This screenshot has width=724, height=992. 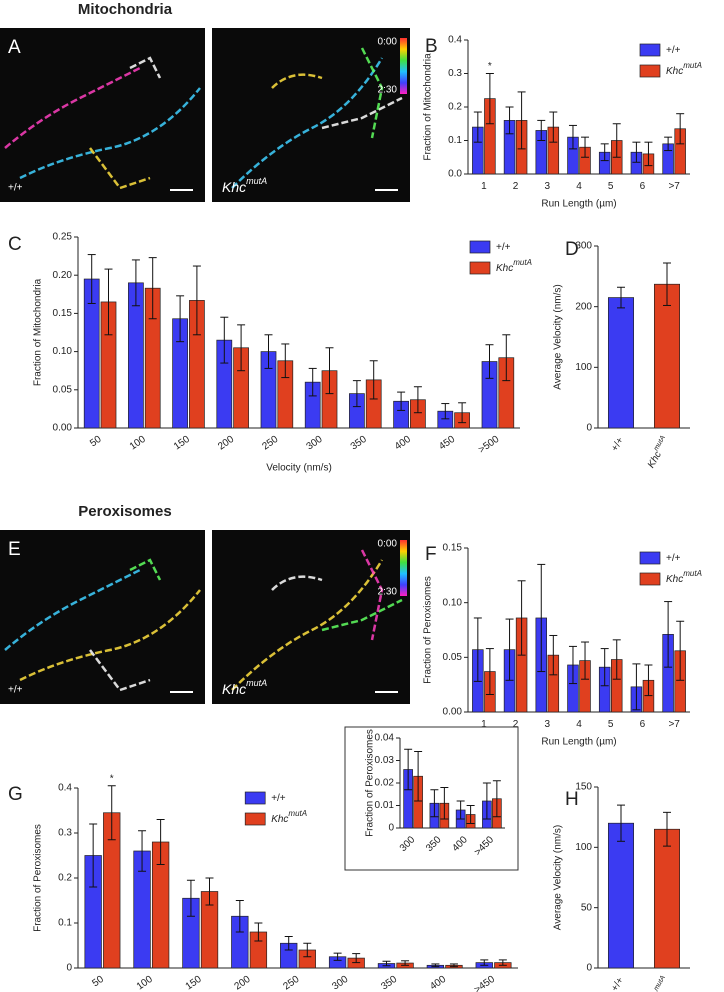 I want to click on x-tick-label: >500, so click(x=488, y=444).